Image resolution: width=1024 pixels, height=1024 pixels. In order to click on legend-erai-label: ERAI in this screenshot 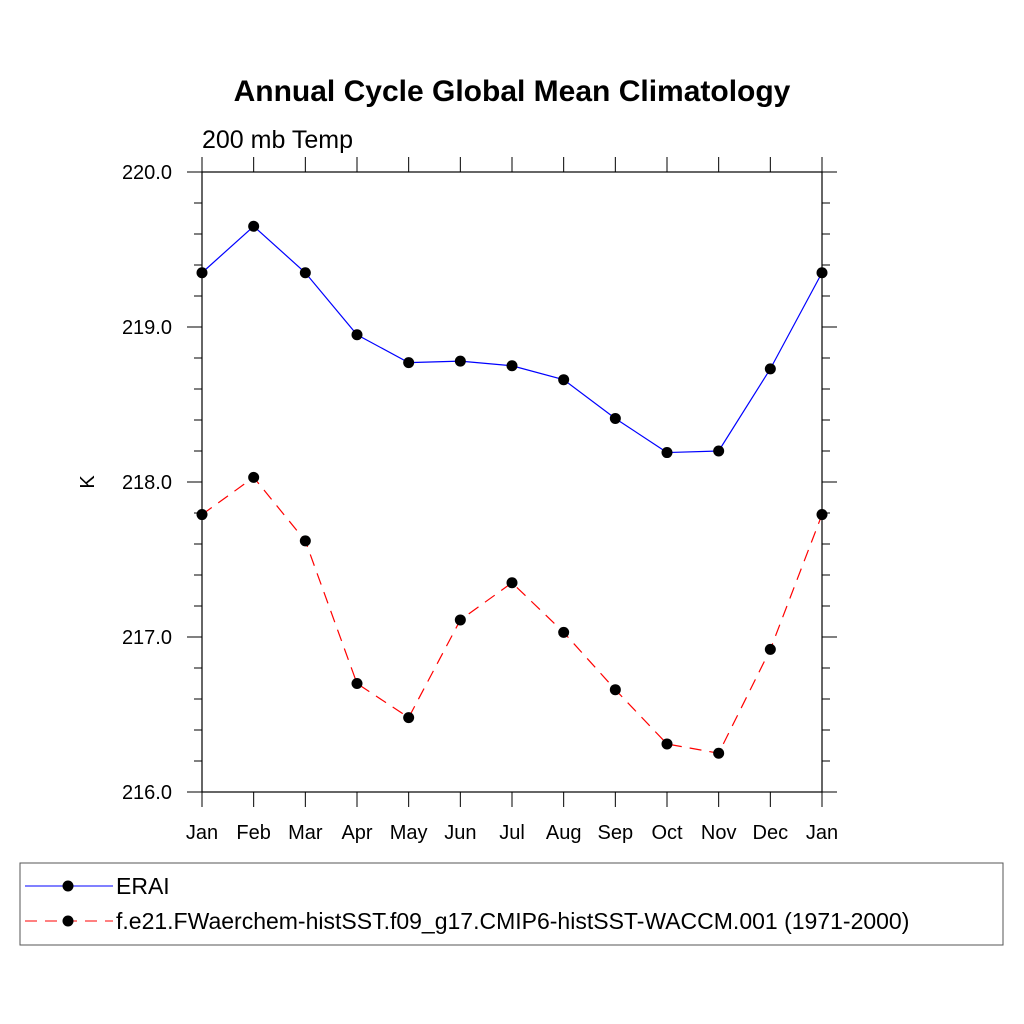, I will do `click(143, 886)`.